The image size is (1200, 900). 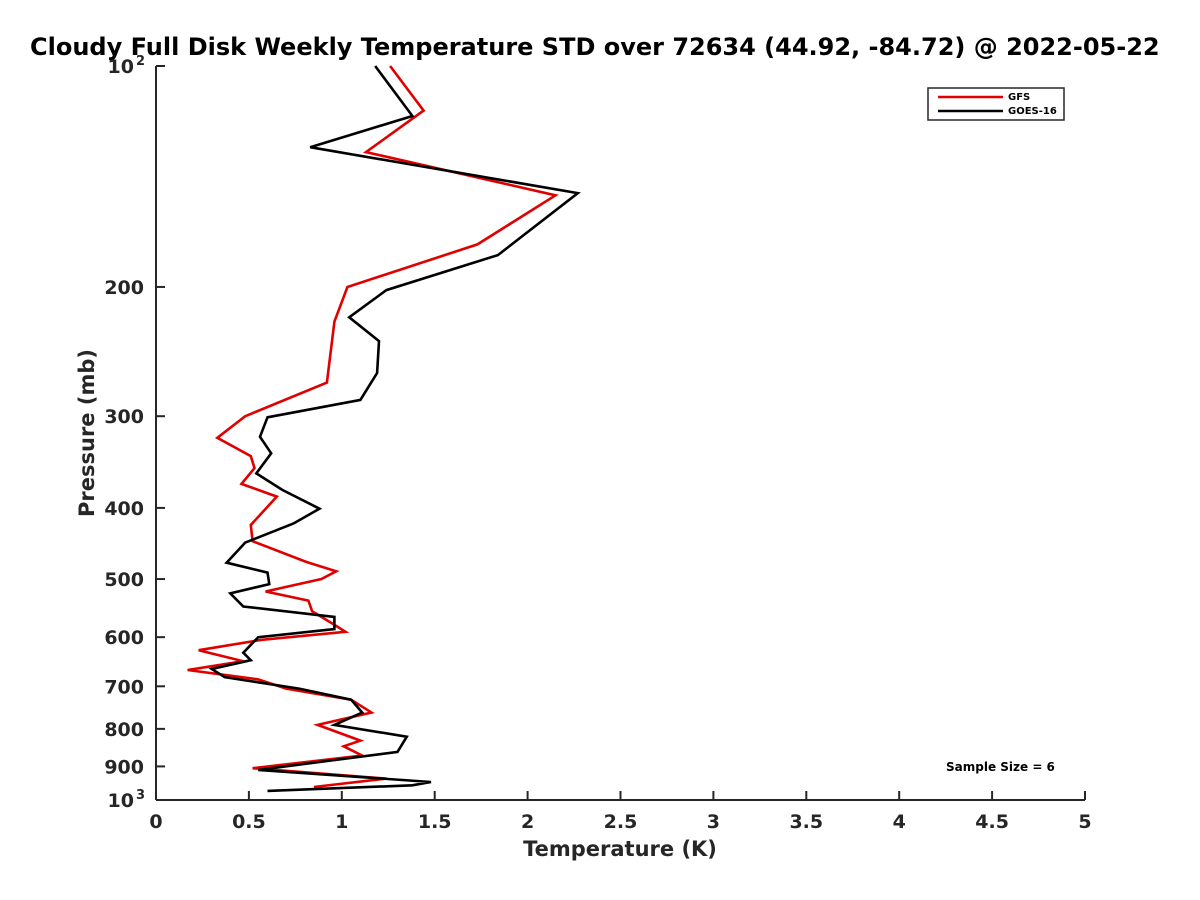 I want to click on y-tick-label: 400, so click(x=124, y=509).